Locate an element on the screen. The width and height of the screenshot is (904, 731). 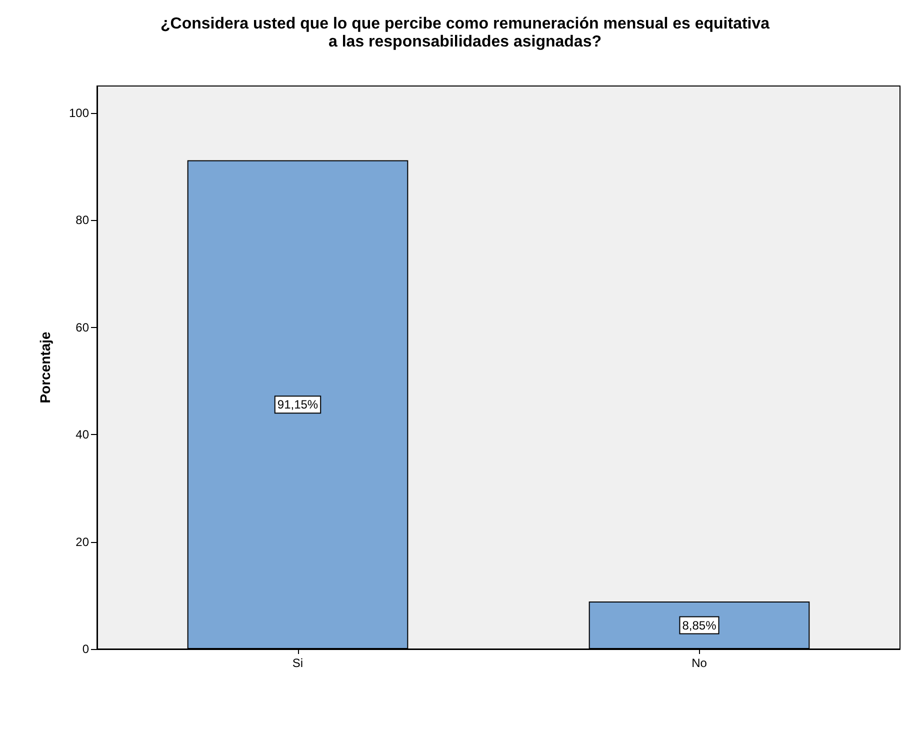
y-tick-label: 0 is located at coordinates (86, 649).